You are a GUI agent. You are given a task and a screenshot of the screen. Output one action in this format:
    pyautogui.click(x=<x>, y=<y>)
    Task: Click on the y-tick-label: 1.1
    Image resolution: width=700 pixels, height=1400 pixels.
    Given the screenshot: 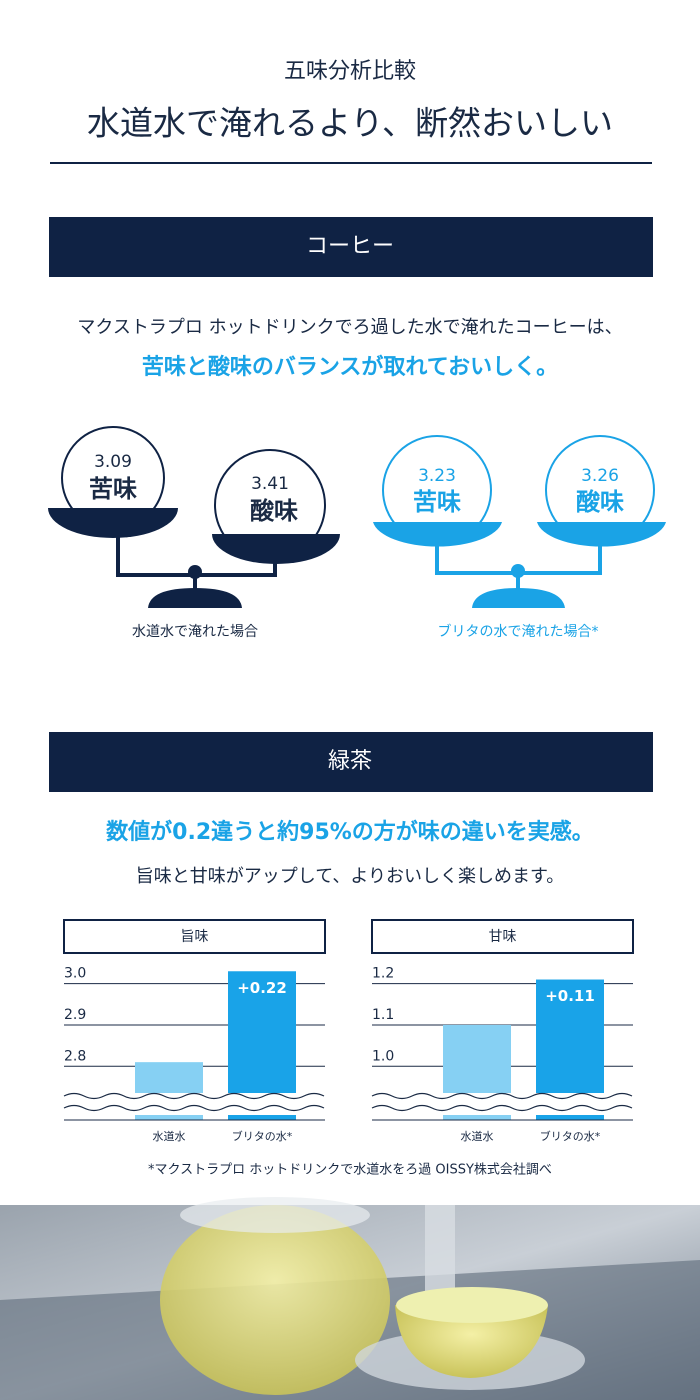 What is the action you would take?
    pyautogui.click(x=383, y=1015)
    